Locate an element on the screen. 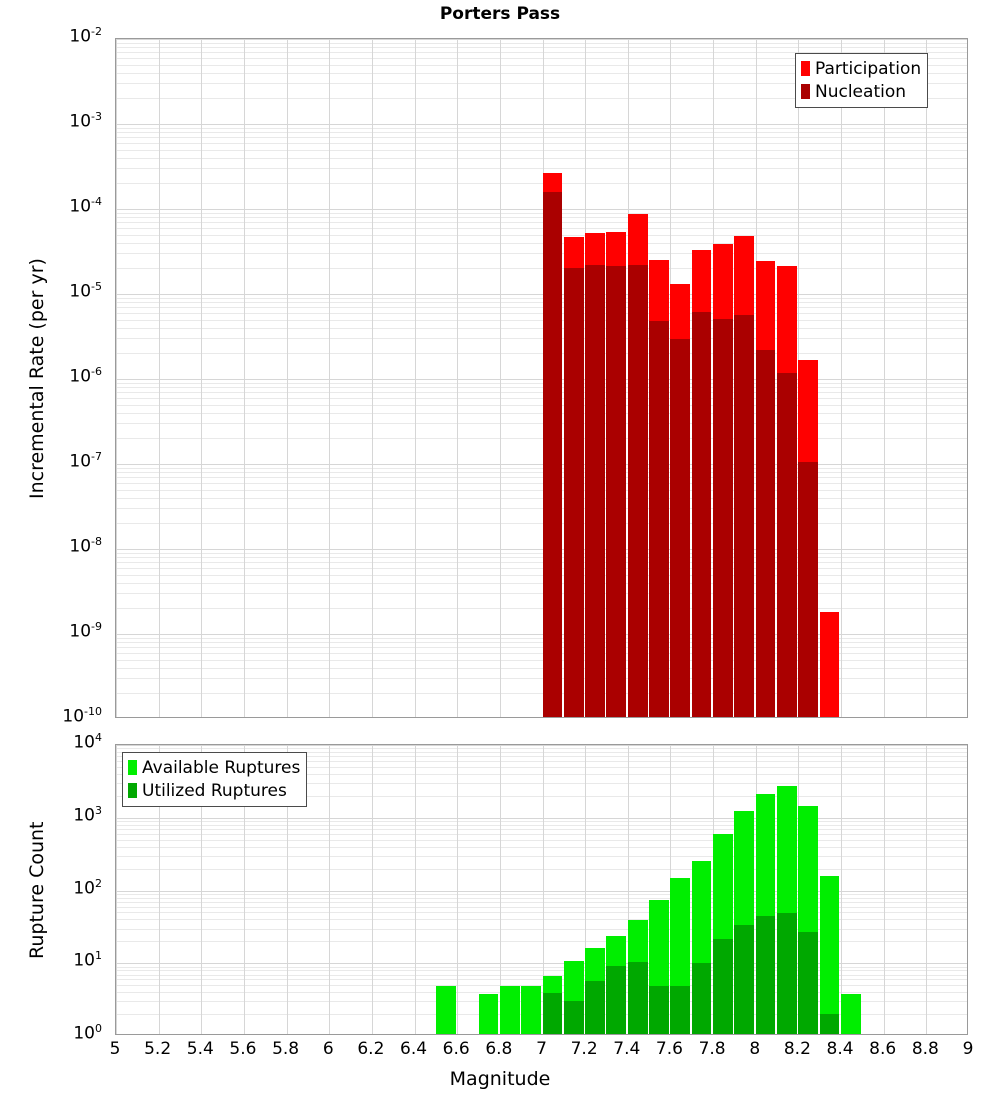  y-axis-tick-label: 10³ is located at coordinates (87, 814).